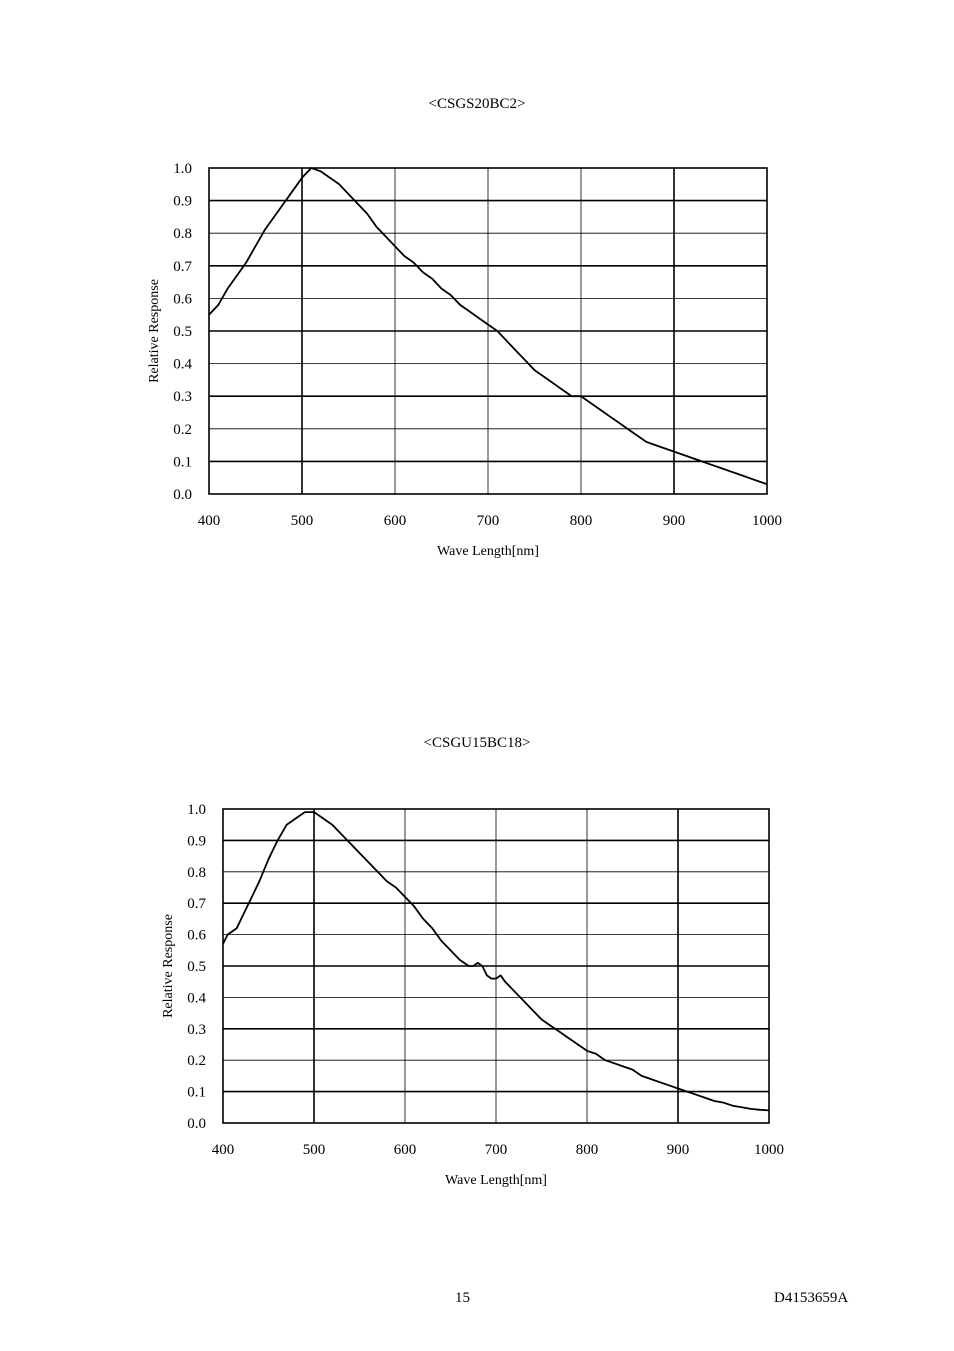 The width and height of the screenshot is (954, 1351). What do you see at coordinates (462, 1298) in the screenshot?
I see `page-number: 15` at bounding box center [462, 1298].